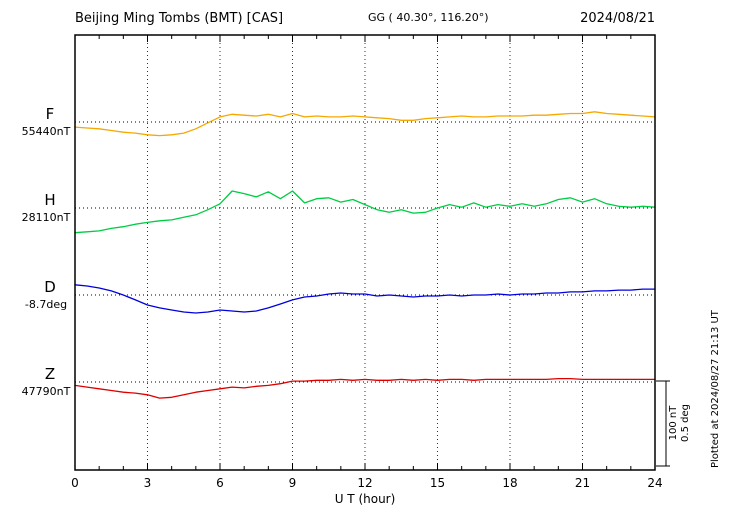 The image size is (730, 520). What do you see at coordinates (46, 131) in the screenshot?
I see `series-baseline-value-F: 55440nT` at bounding box center [46, 131].